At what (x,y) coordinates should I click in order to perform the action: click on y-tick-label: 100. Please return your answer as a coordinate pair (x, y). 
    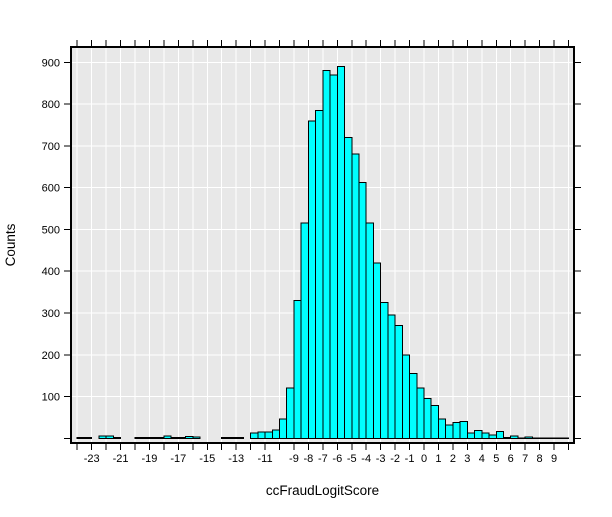
    Looking at the image, I should click on (51, 398).